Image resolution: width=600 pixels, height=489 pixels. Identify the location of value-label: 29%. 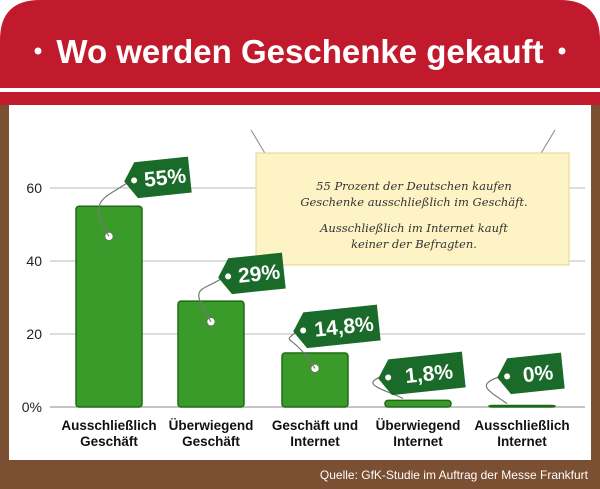
(259, 273).